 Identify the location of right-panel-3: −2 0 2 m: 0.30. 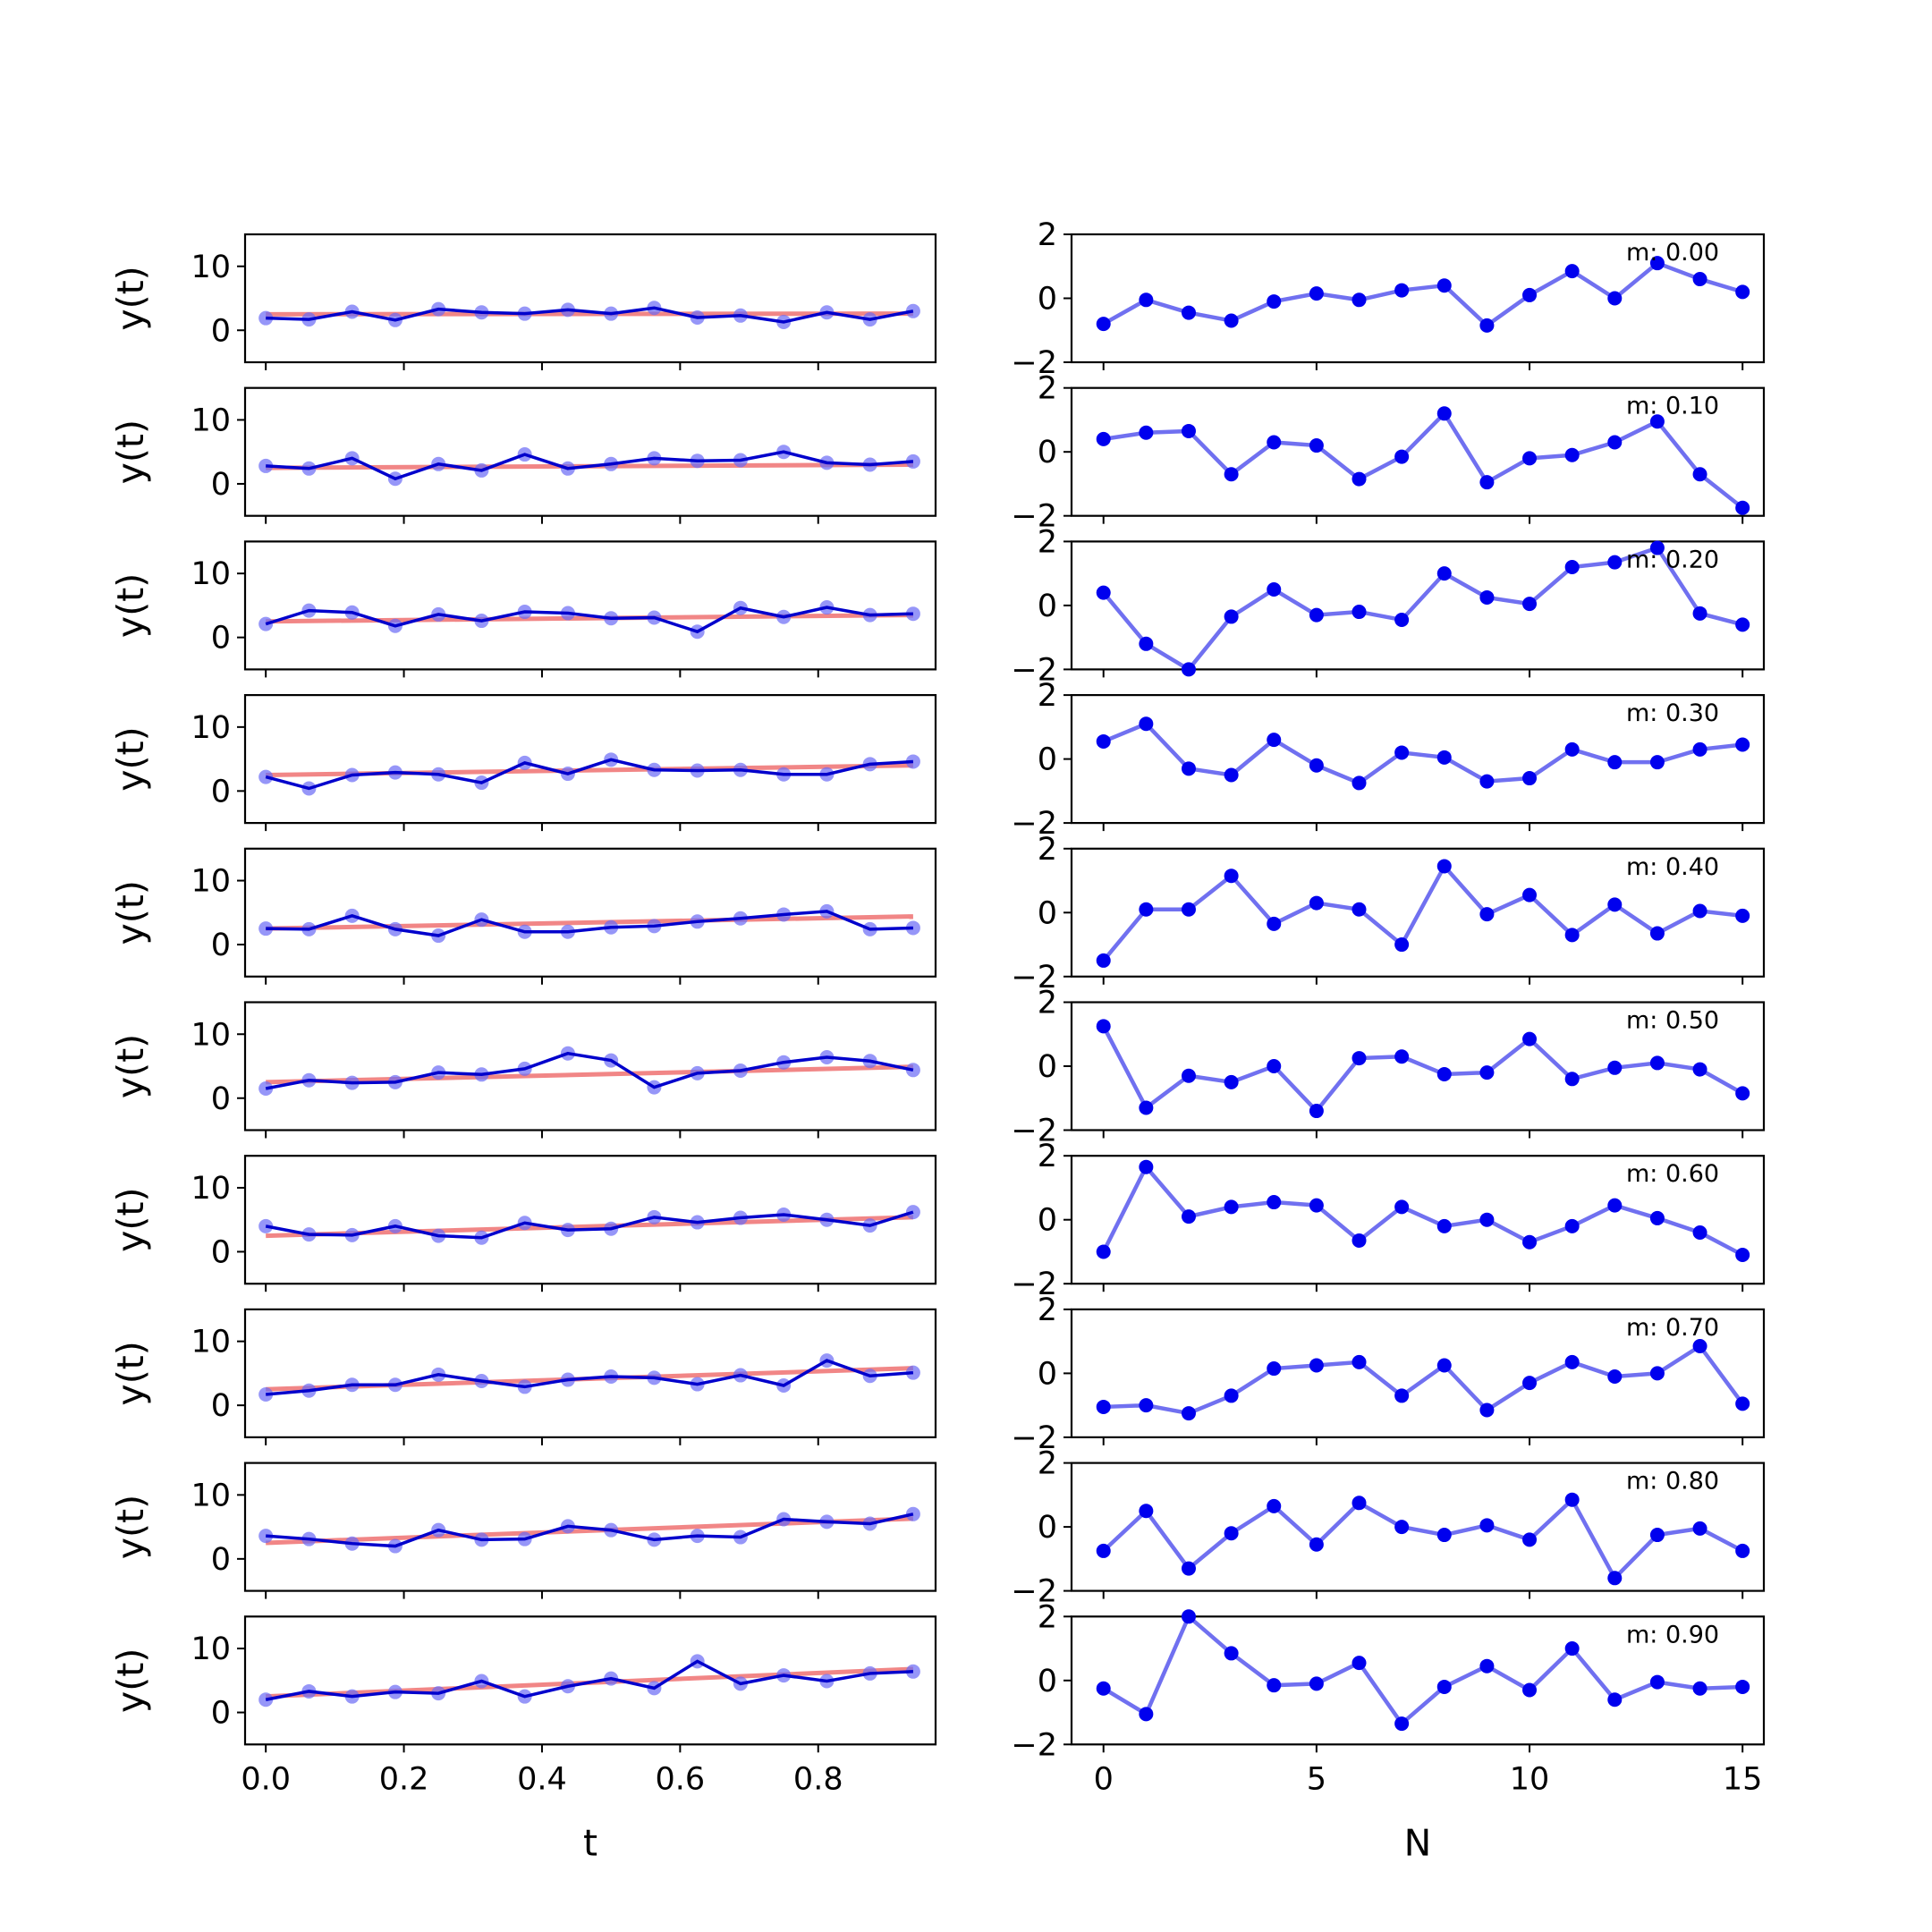
(1388, 760).